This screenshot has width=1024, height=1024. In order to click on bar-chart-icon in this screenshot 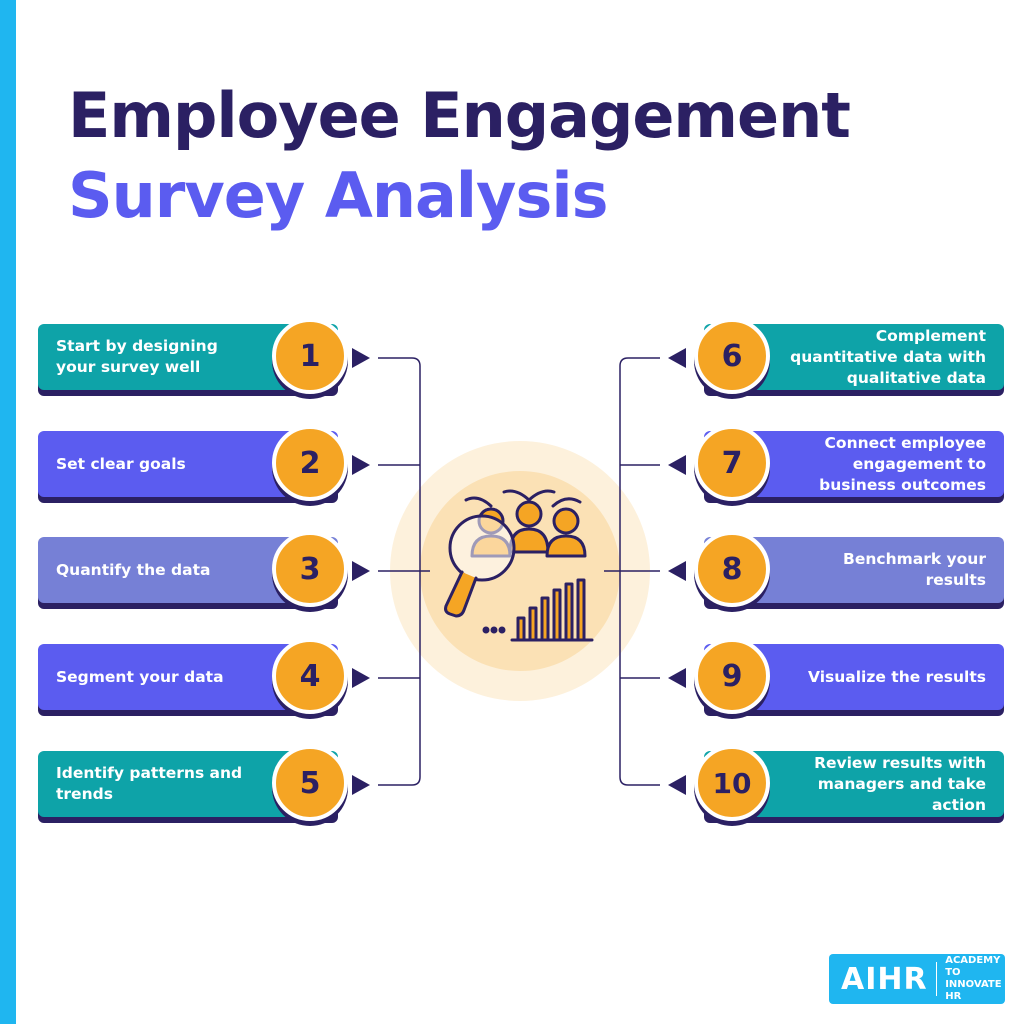, I will do `click(552, 610)`.